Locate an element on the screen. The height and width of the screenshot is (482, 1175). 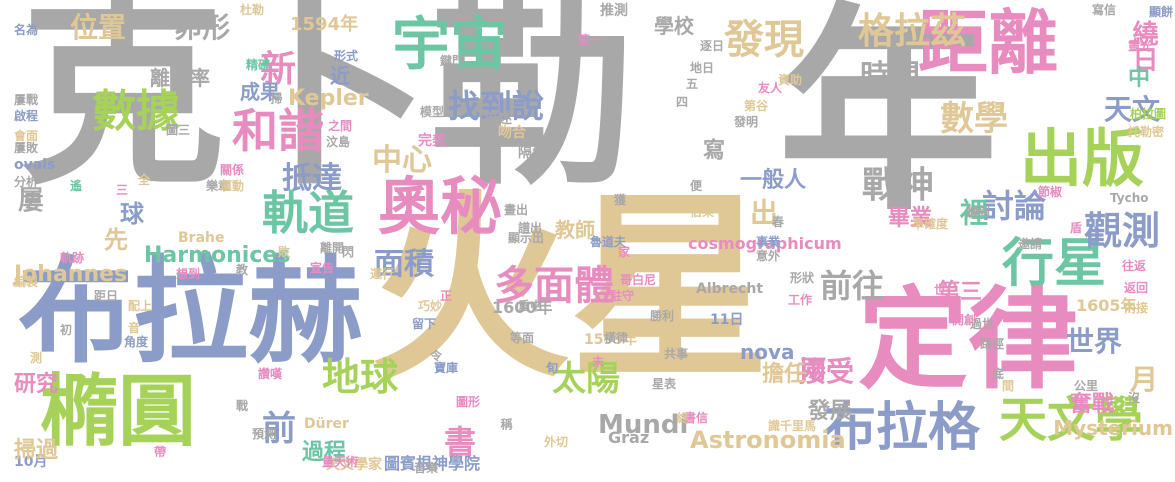
cloud-word: 軌跡 is located at coordinates (72, 258).